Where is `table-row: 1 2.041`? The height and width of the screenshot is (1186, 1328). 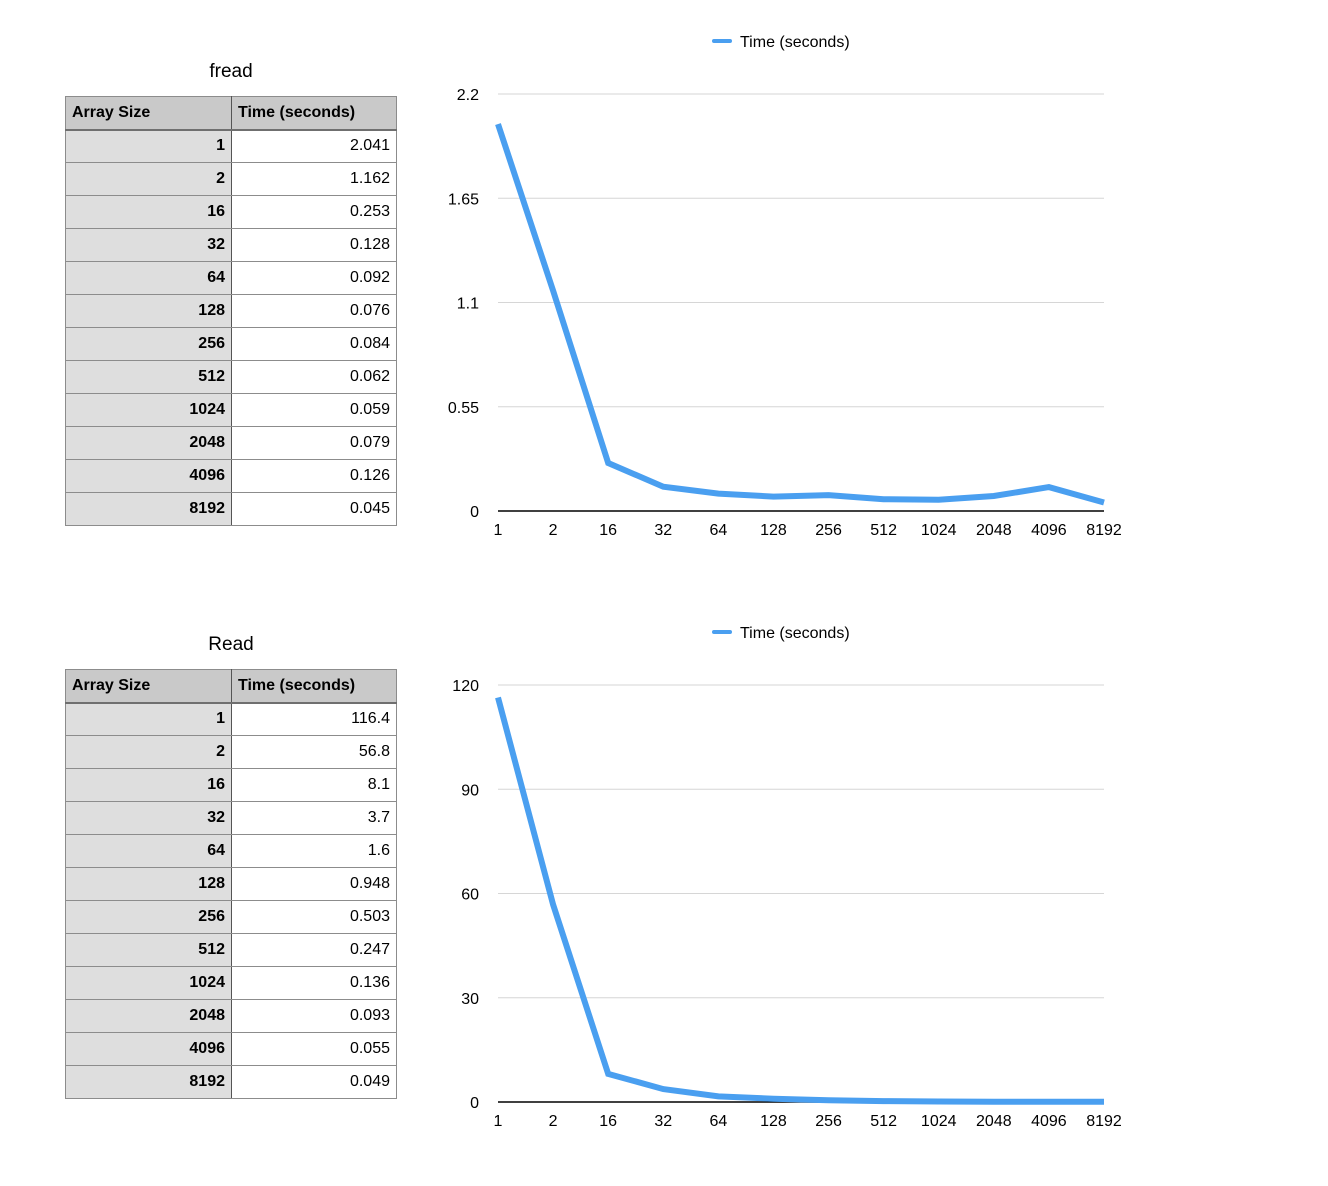
table-row: 1 2.041 is located at coordinates (231, 146).